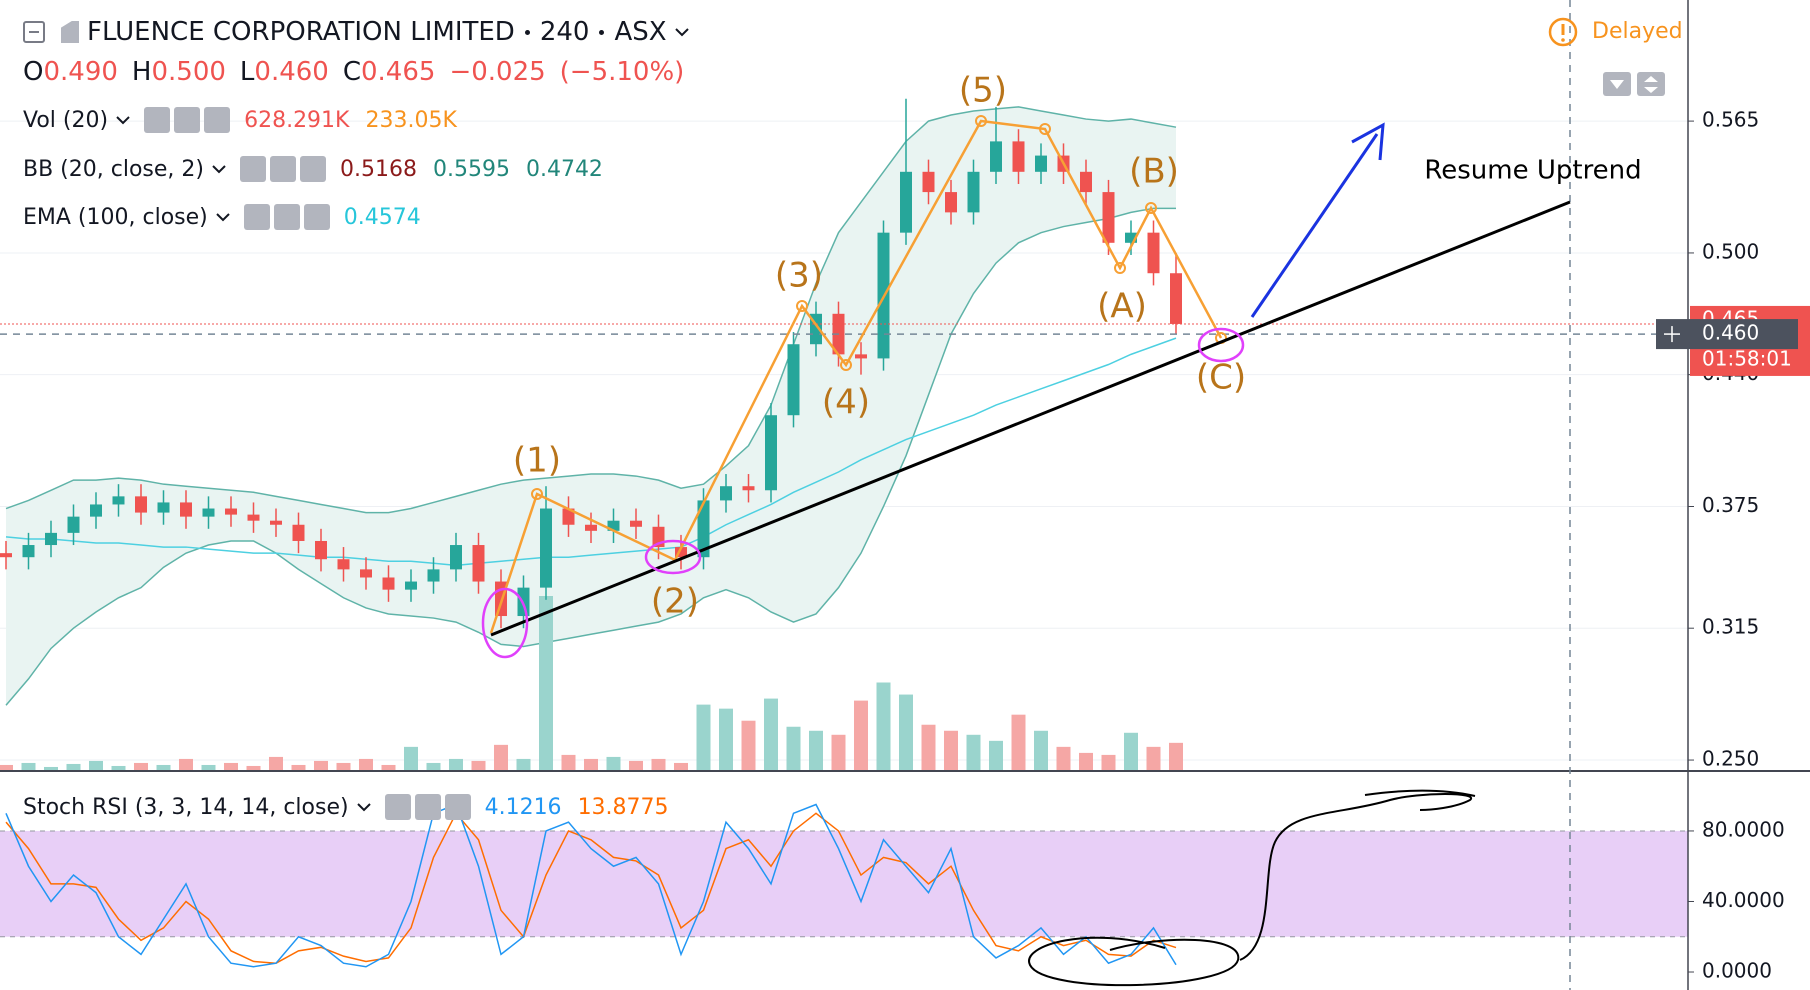  What do you see at coordinates (1651, 84) in the screenshot?
I see `button` at bounding box center [1651, 84].